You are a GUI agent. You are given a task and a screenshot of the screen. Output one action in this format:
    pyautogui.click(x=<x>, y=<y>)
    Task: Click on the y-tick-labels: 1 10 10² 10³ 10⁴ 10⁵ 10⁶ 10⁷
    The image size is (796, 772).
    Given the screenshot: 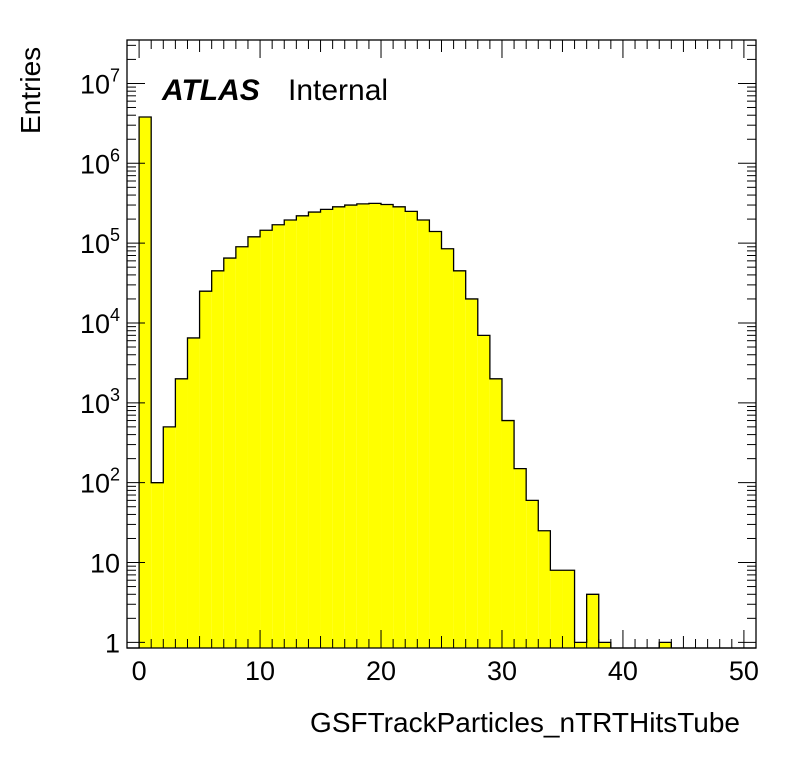 What is the action you would take?
    pyautogui.click(x=100, y=361)
    